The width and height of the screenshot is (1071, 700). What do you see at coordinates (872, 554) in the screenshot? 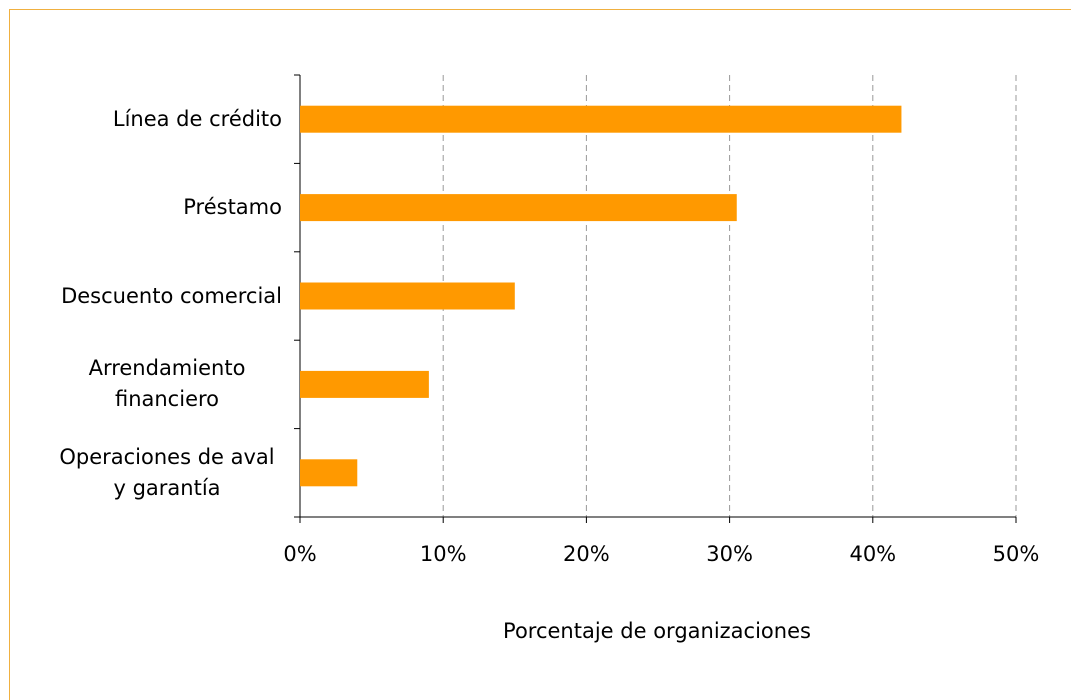
I see `x-tick-label: 40%` at bounding box center [872, 554].